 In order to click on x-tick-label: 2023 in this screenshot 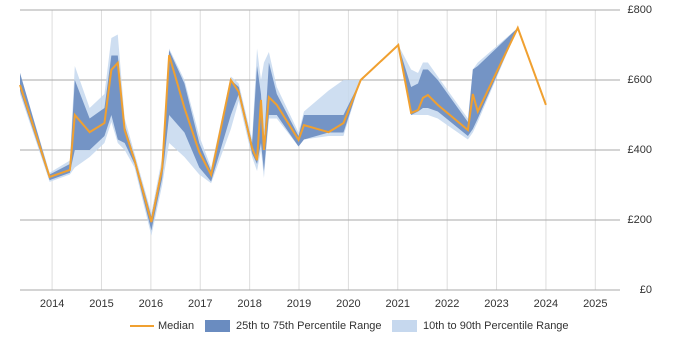, I will do `click(496, 304)`.